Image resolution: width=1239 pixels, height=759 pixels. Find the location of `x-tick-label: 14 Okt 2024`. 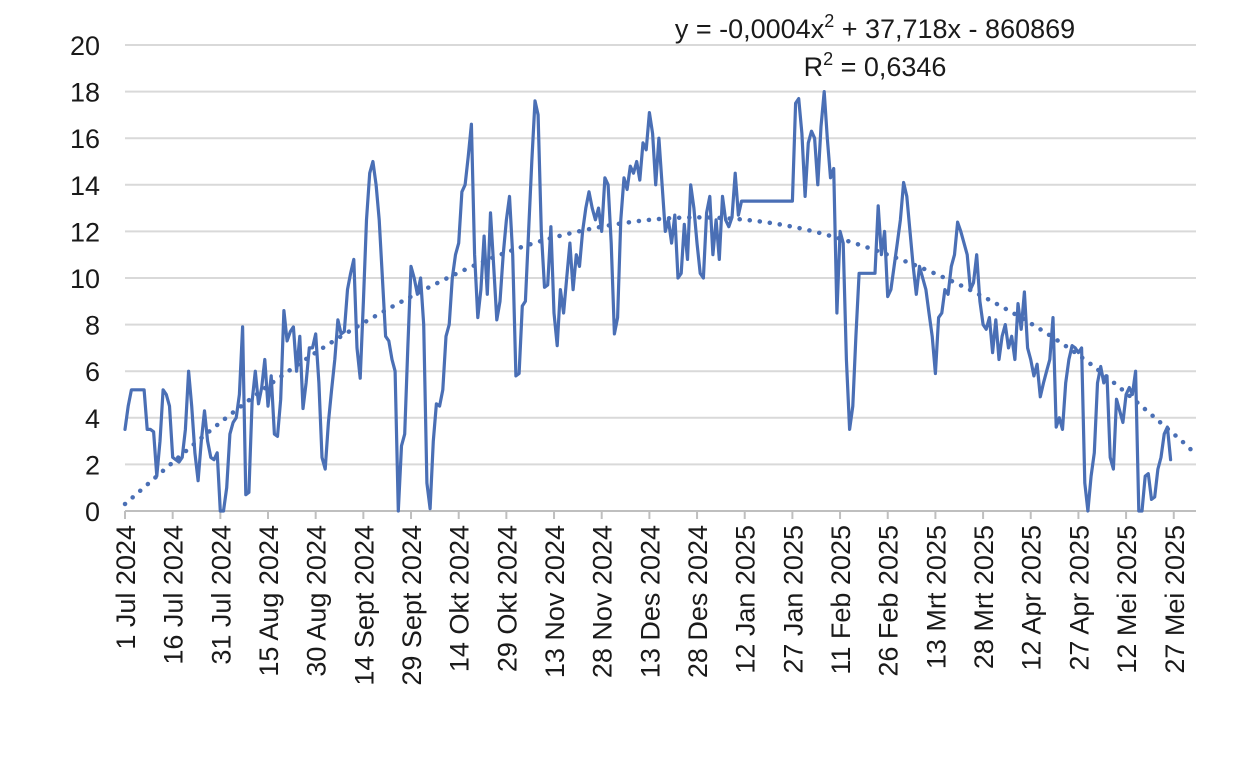

x-tick-label: 14 Okt 2024 is located at coordinates (460, 598).